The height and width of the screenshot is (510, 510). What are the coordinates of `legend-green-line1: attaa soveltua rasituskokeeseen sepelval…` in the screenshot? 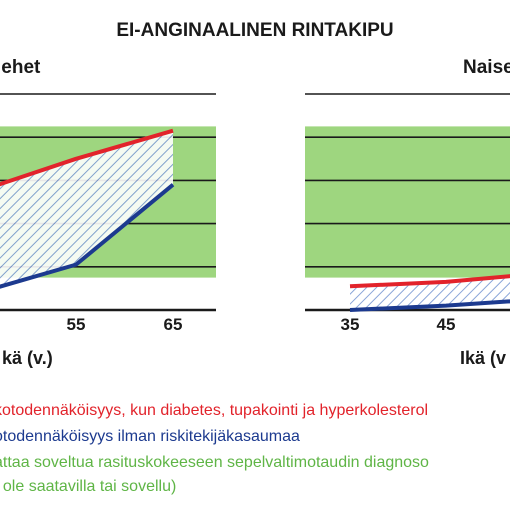 It's located at (214, 462).